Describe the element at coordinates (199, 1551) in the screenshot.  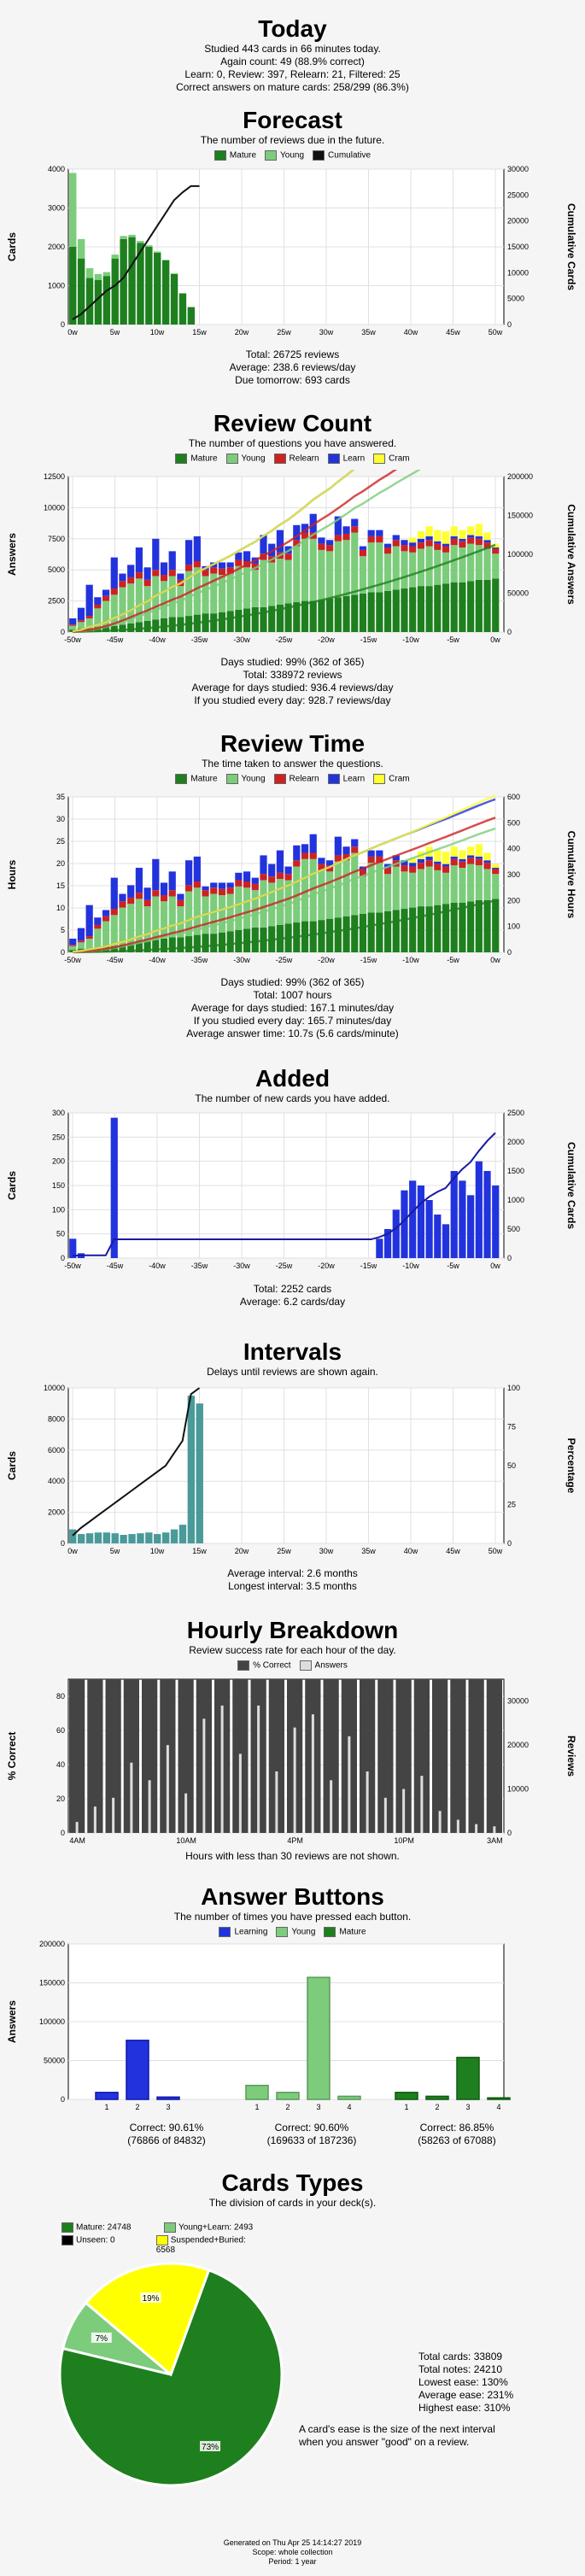
I see `x-tick-label: 15w` at that location.